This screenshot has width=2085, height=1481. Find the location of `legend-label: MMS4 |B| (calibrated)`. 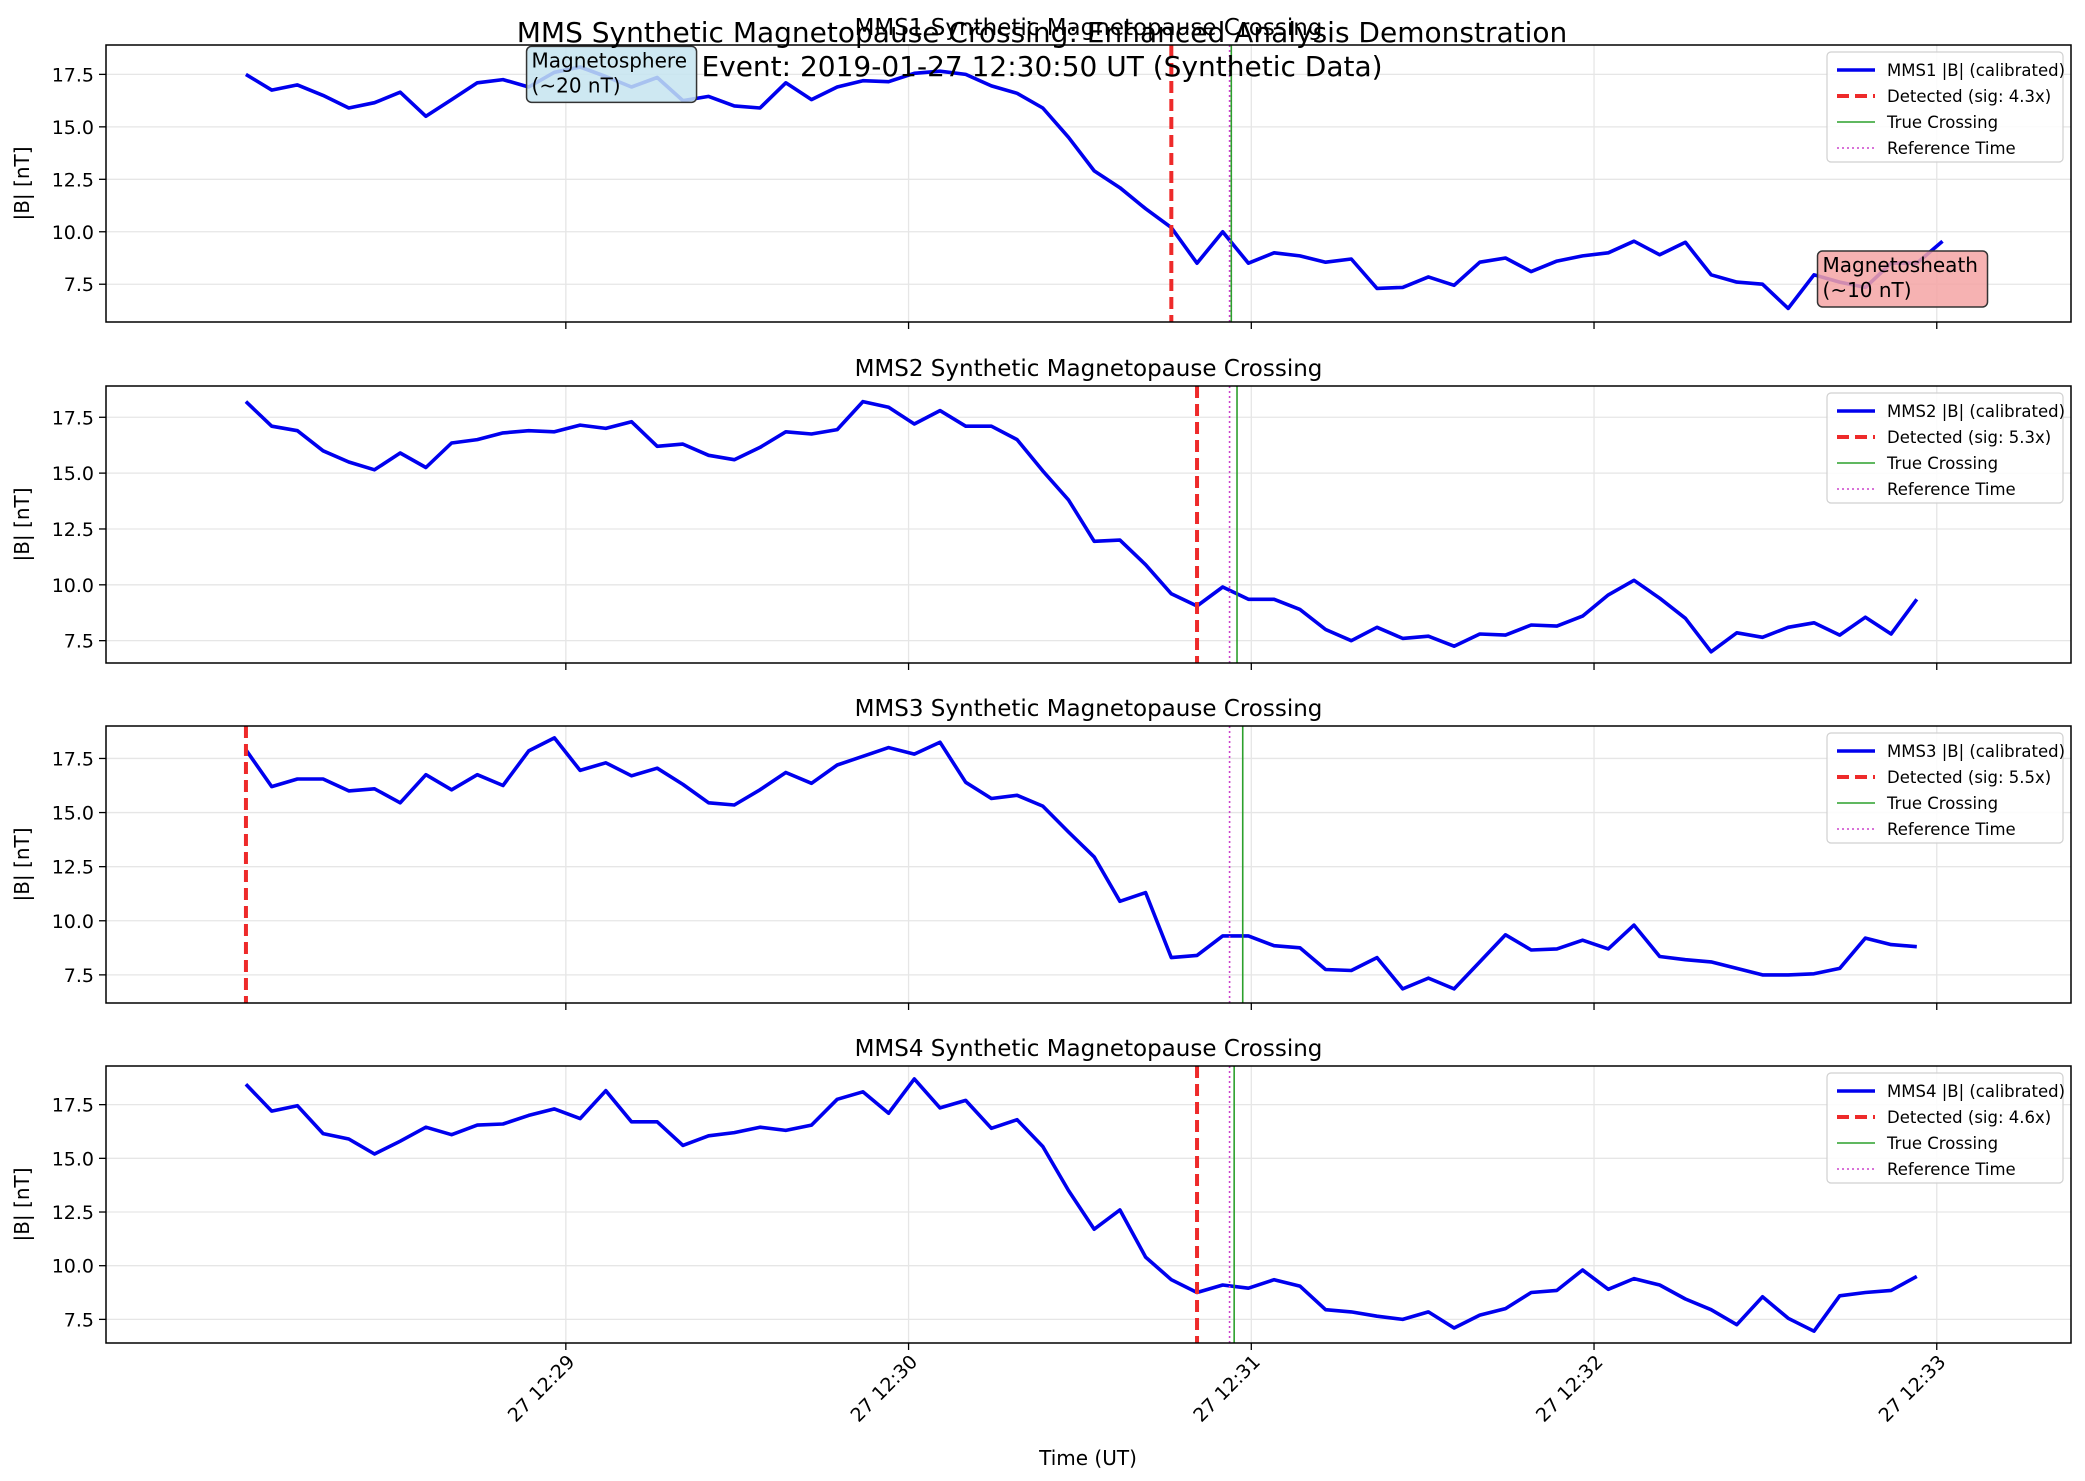

legend-label: MMS4 |B| (calibrated) is located at coordinates (1976, 1091).